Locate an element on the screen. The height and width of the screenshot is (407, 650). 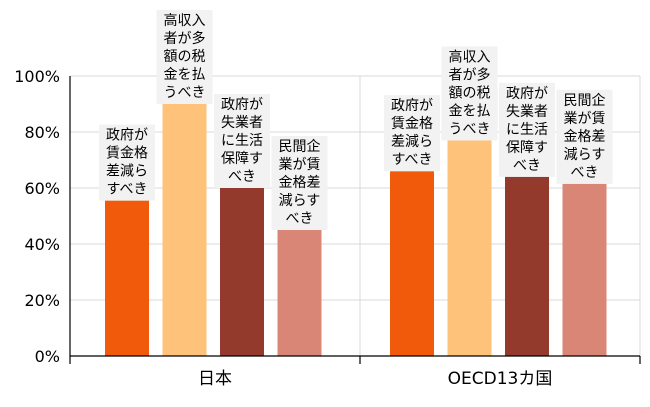
y-tick-label: 40% is located at coordinates (42, 244).